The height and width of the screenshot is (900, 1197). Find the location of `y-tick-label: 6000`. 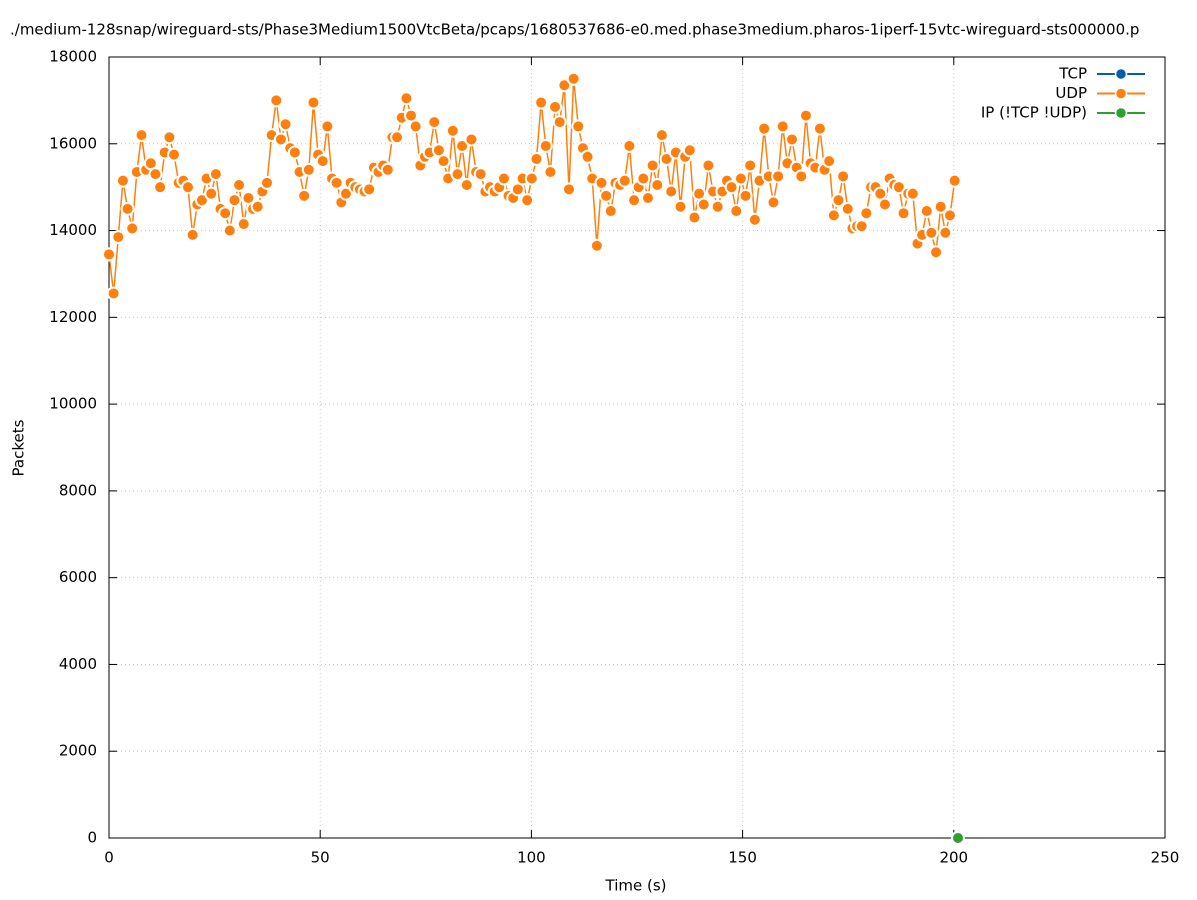

y-tick-label: 6000 is located at coordinates (78, 577).